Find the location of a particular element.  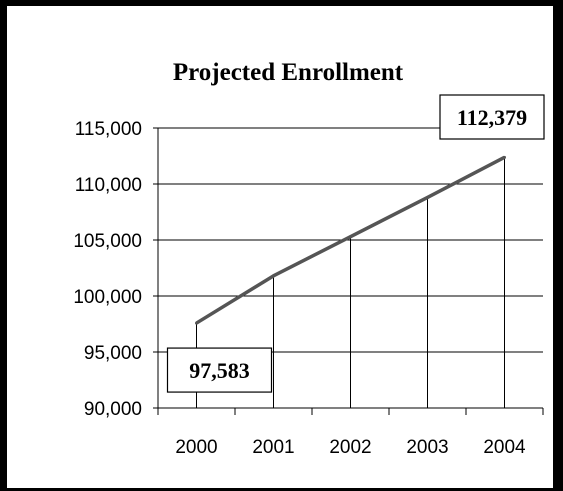

y-tick-label: 115,000 is located at coordinates (108, 129).